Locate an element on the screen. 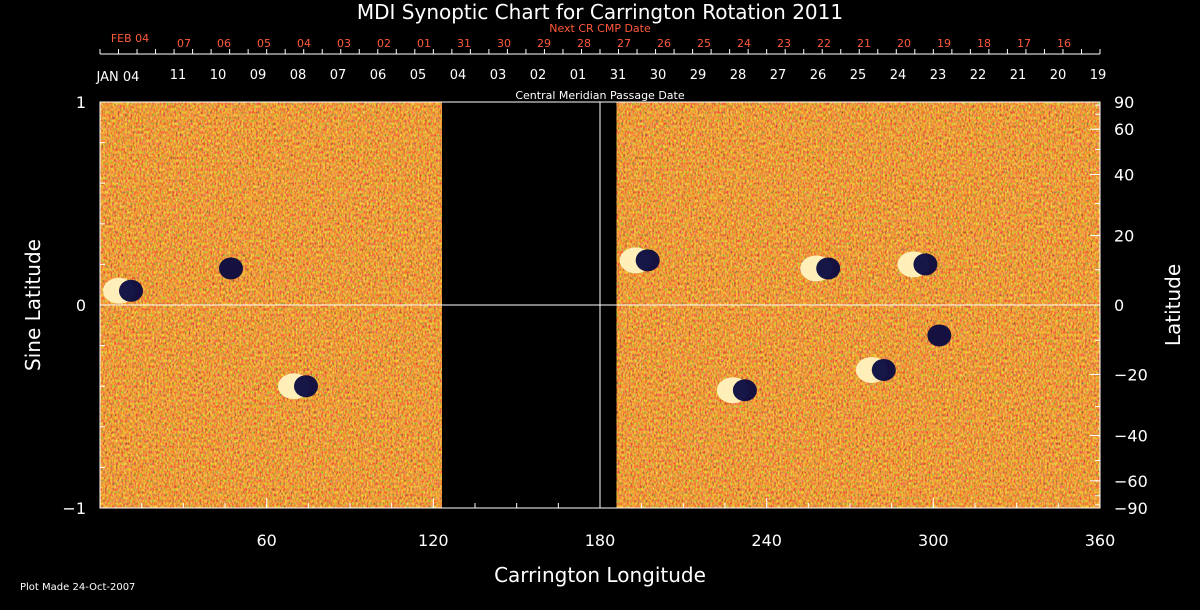  date-axis-title: Central Meridian Passage Date is located at coordinates (599, 95).